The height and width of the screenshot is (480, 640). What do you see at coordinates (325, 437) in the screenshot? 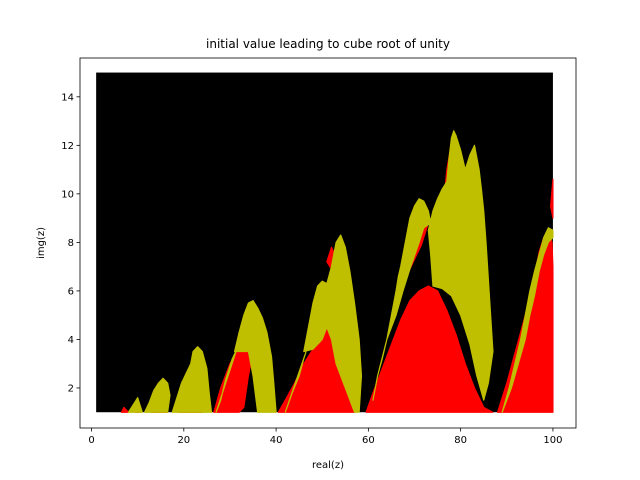
I see `x-axis: 0 20 40 60 80 100` at bounding box center [325, 437].